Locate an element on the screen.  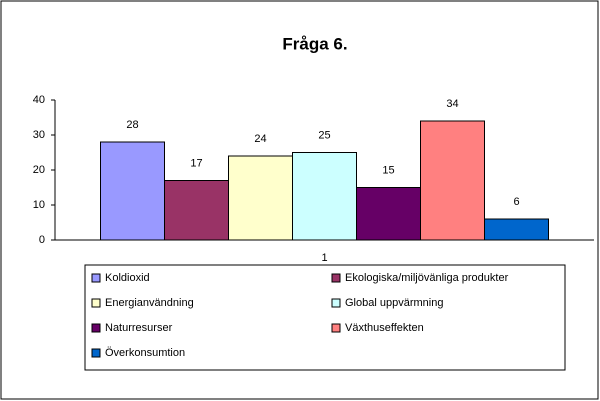
x-tick-label: 1 is located at coordinates (324, 258).